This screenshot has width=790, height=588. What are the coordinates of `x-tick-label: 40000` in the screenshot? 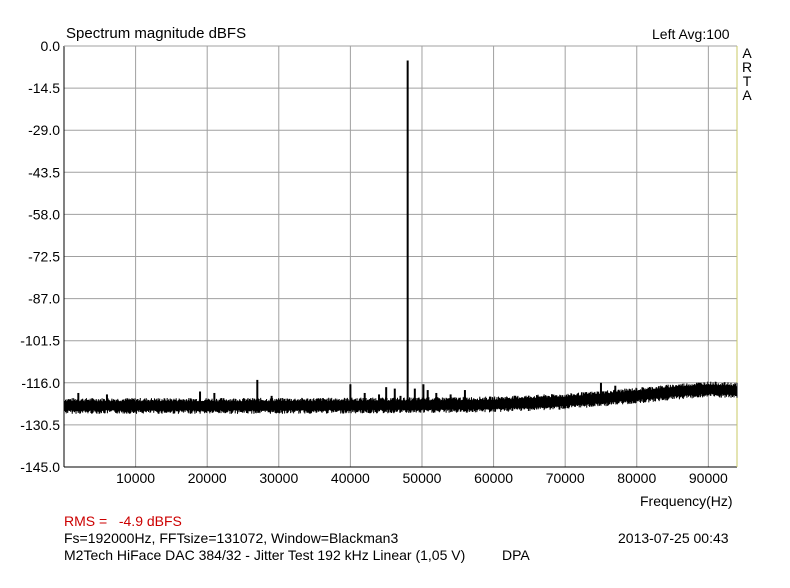 It's located at (350, 478).